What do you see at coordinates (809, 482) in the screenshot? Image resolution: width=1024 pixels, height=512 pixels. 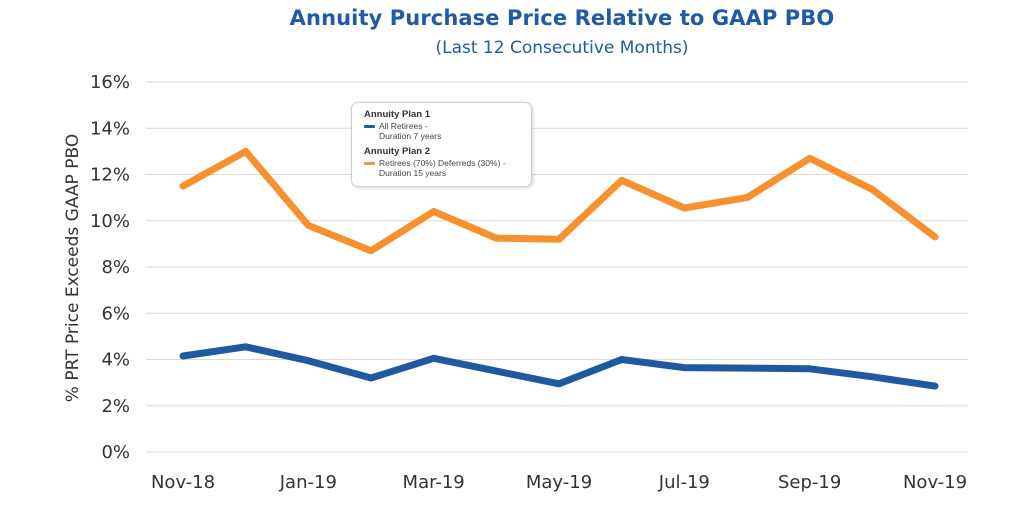 I see `x-tick-label: Sep-19` at bounding box center [809, 482].